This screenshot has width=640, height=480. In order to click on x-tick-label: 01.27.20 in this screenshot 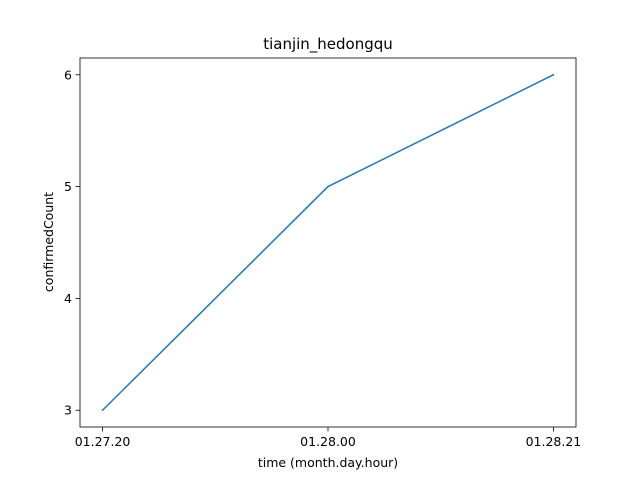, I will do `click(103, 441)`.